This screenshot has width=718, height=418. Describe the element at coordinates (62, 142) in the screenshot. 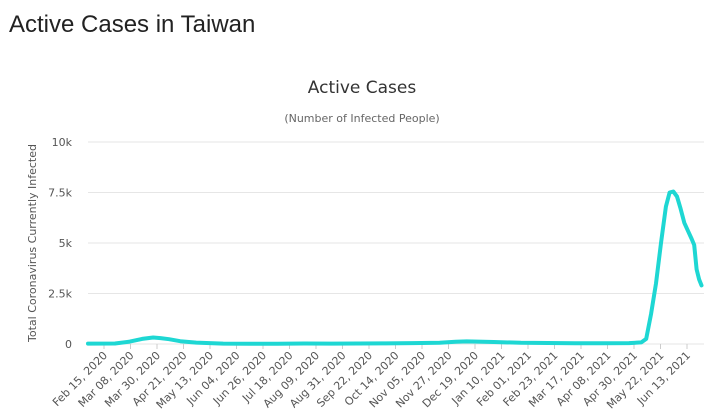

I see `y-tick-label: 10k` at that location.